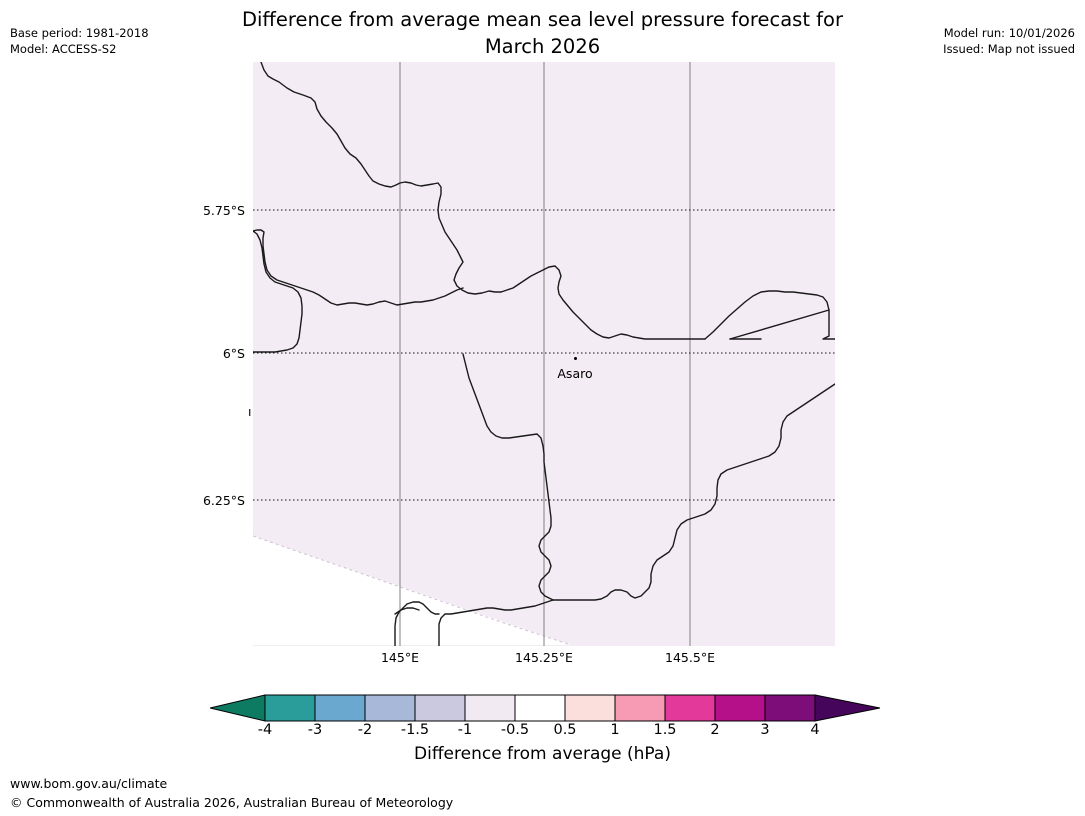  Describe the element at coordinates (63, 49) in the screenshot. I see `model-label: Model: ACCESS-S2` at that location.